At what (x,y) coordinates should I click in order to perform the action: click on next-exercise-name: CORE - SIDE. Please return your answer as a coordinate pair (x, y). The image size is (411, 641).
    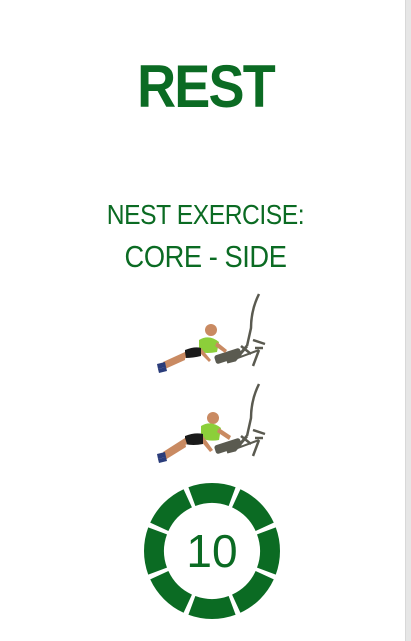
    Looking at the image, I should click on (205, 256).